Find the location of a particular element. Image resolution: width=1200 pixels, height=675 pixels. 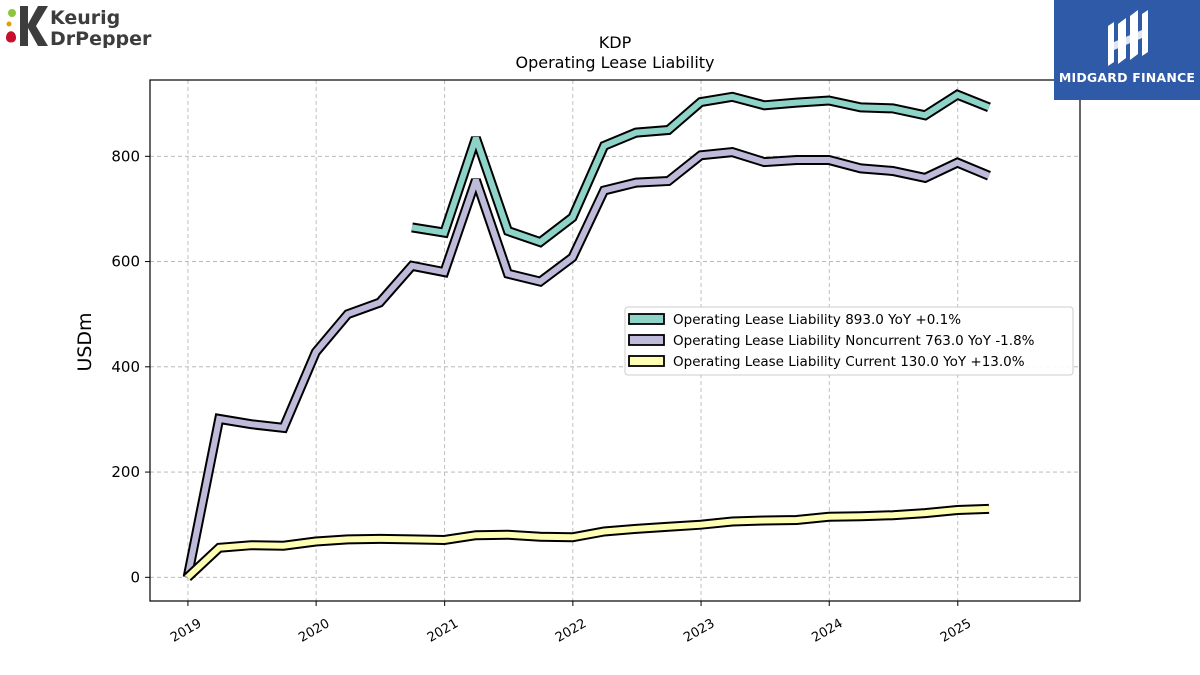

midgard-logo-text: MIDGARD FINANCE is located at coordinates (1127, 77).